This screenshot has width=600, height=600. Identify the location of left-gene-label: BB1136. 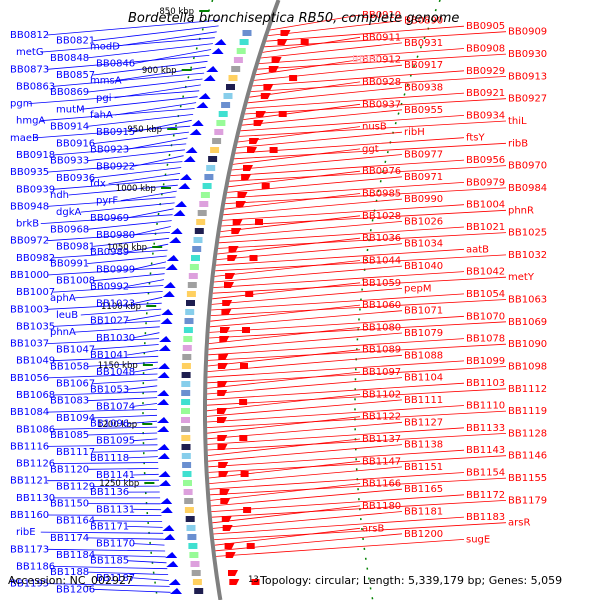
(109, 492).